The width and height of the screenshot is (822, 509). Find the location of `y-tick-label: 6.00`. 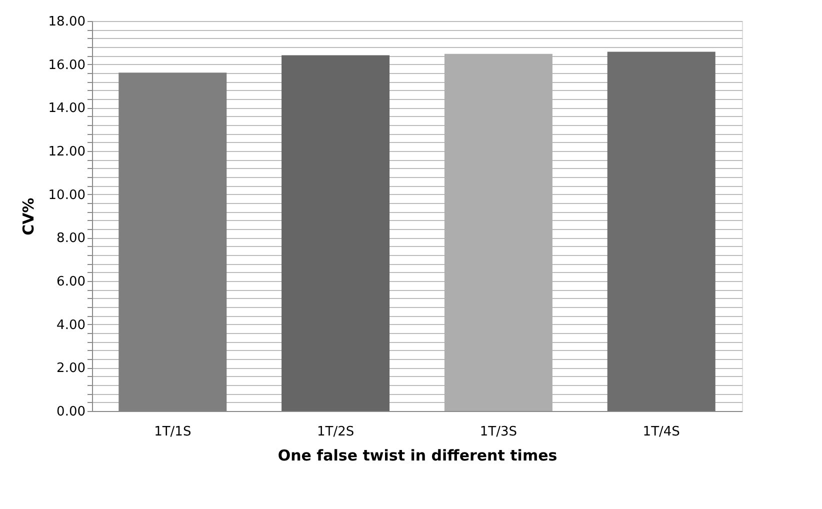

y-tick-label: 6.00 is located at coordinates (71, 282).